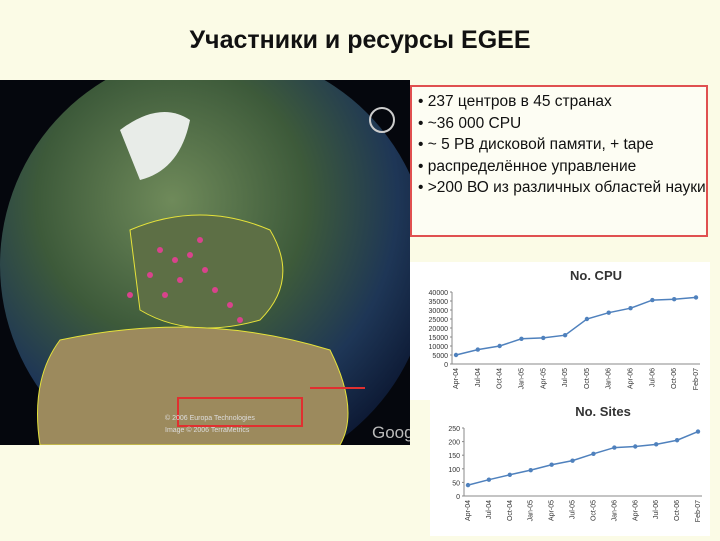 The width and height of the screenshot is (720, 541). What do you see at coordinates (454, 470) in the screenshot?
I see `y-tick-label: 100` at bounding box center [454, 470].